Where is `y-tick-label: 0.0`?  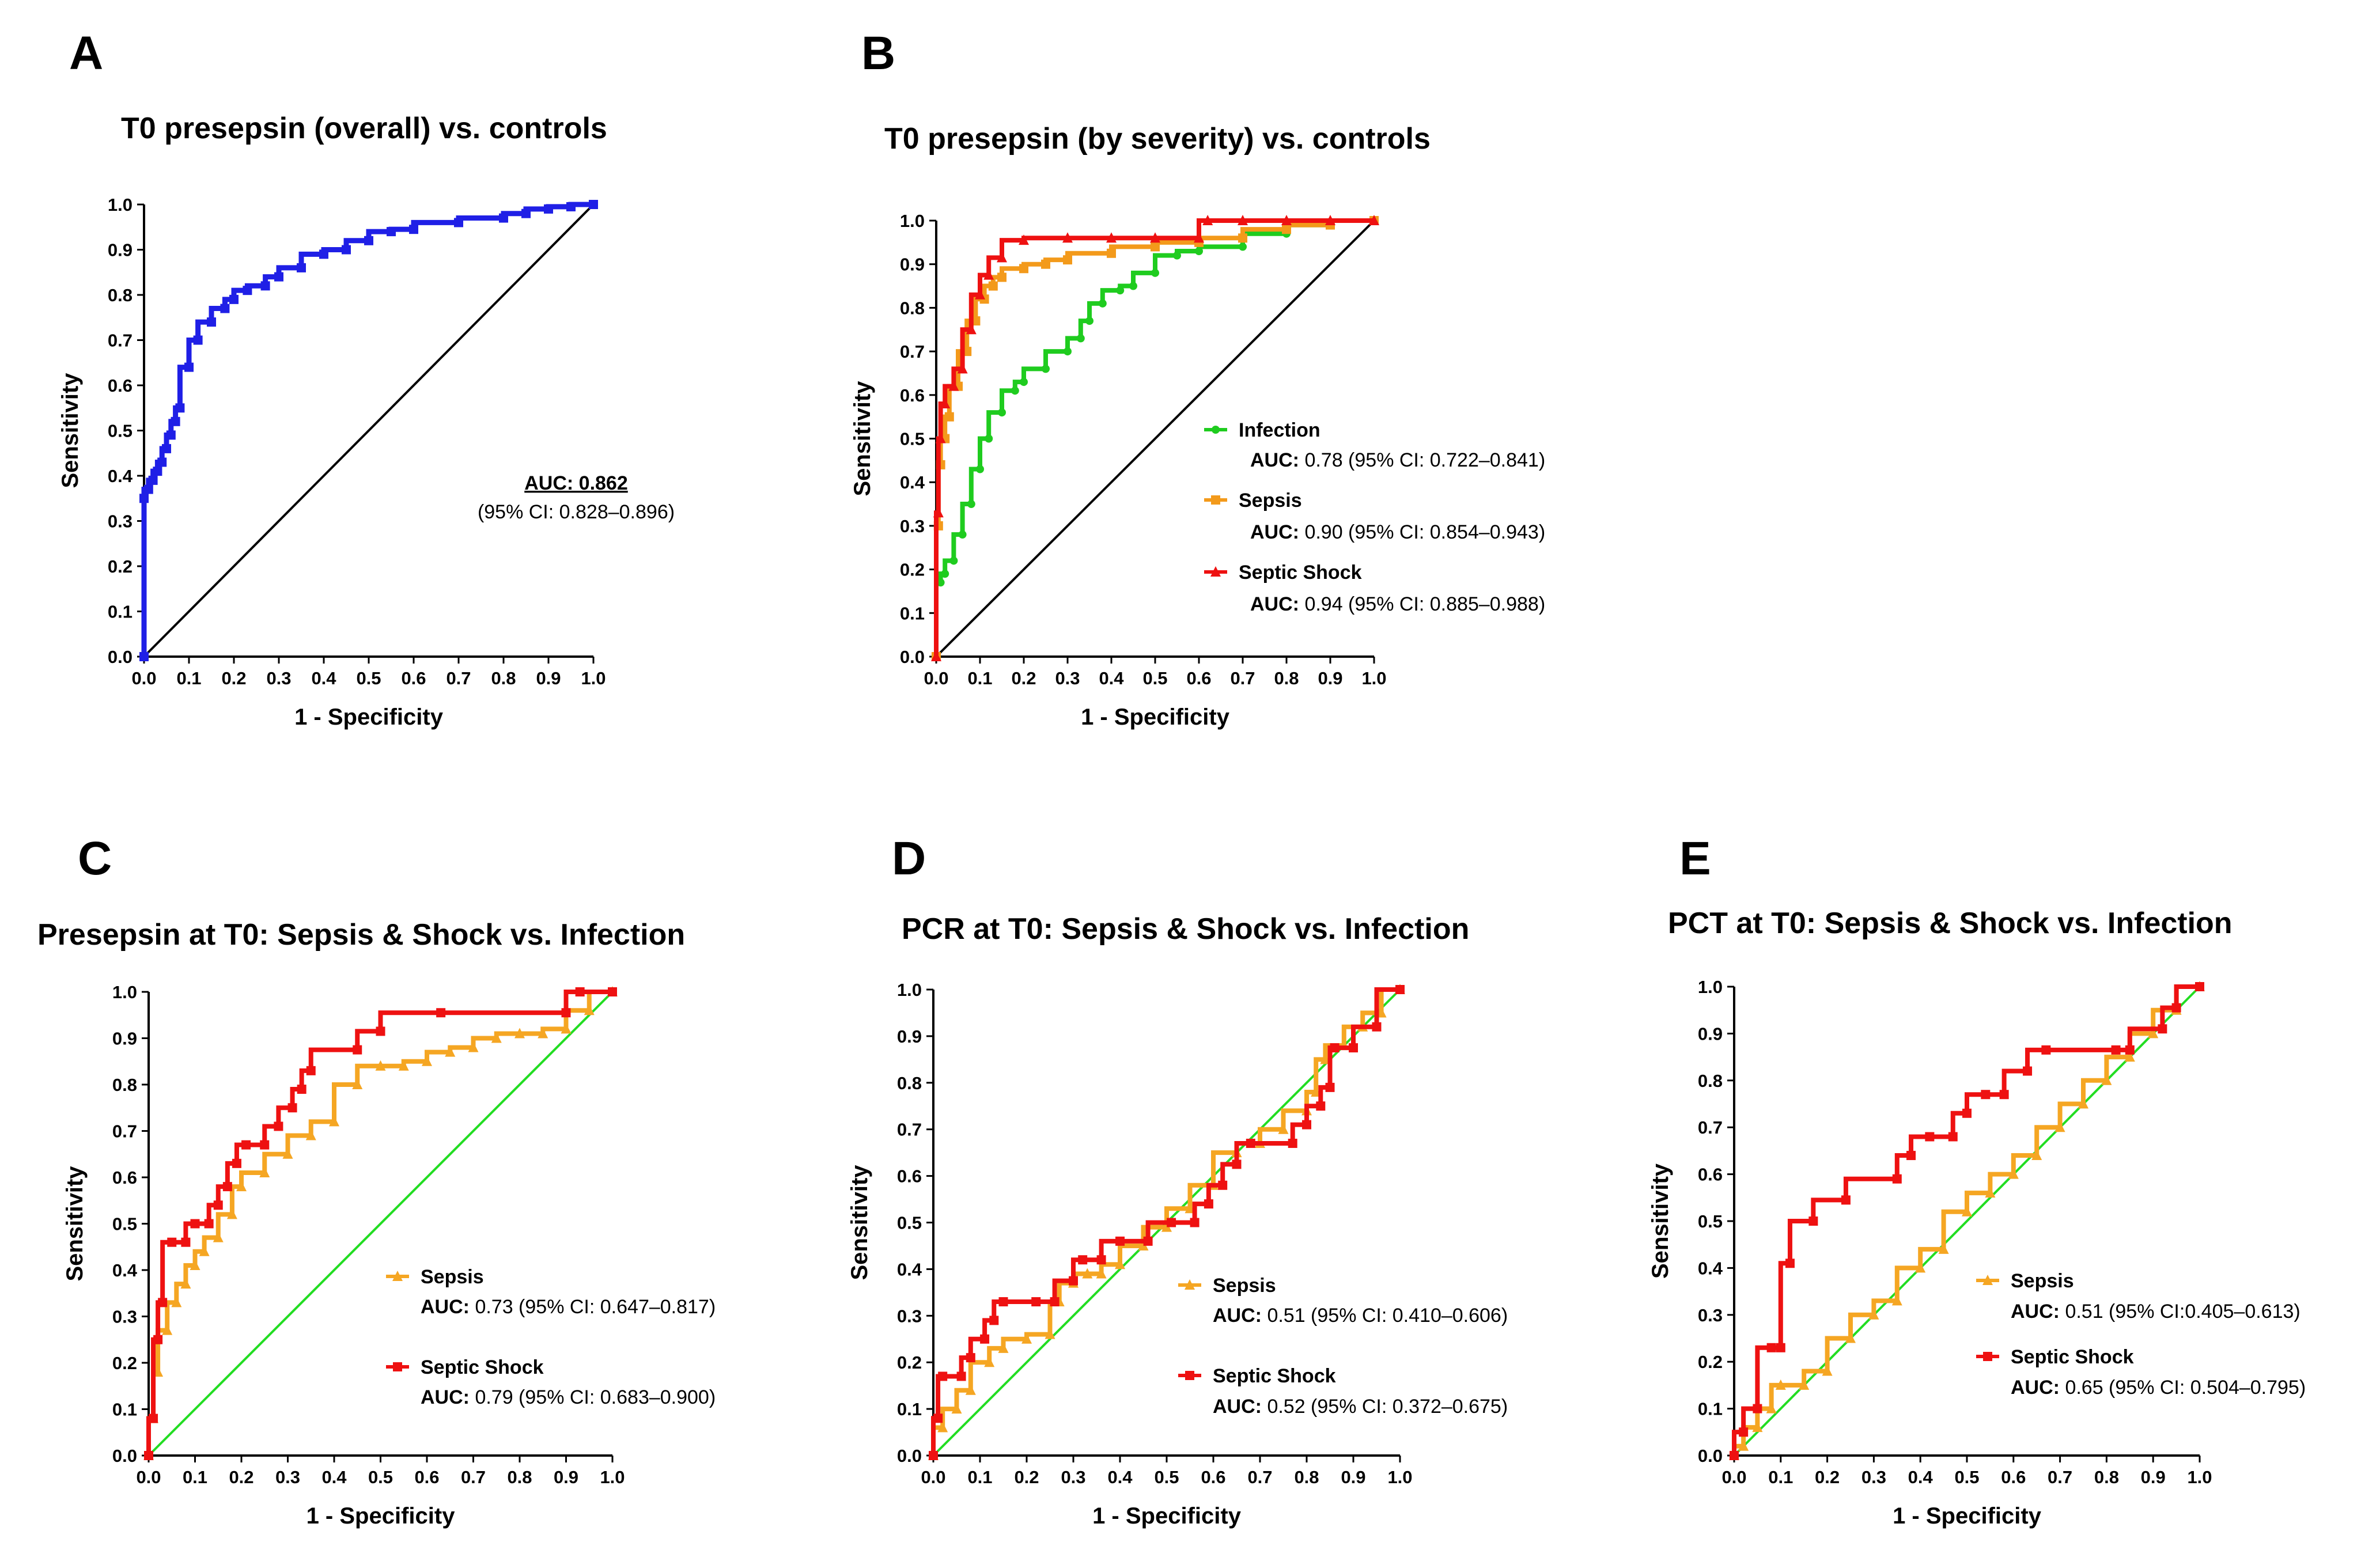 y-tick-label: 0.0 is located at coordinates (125, 1456).